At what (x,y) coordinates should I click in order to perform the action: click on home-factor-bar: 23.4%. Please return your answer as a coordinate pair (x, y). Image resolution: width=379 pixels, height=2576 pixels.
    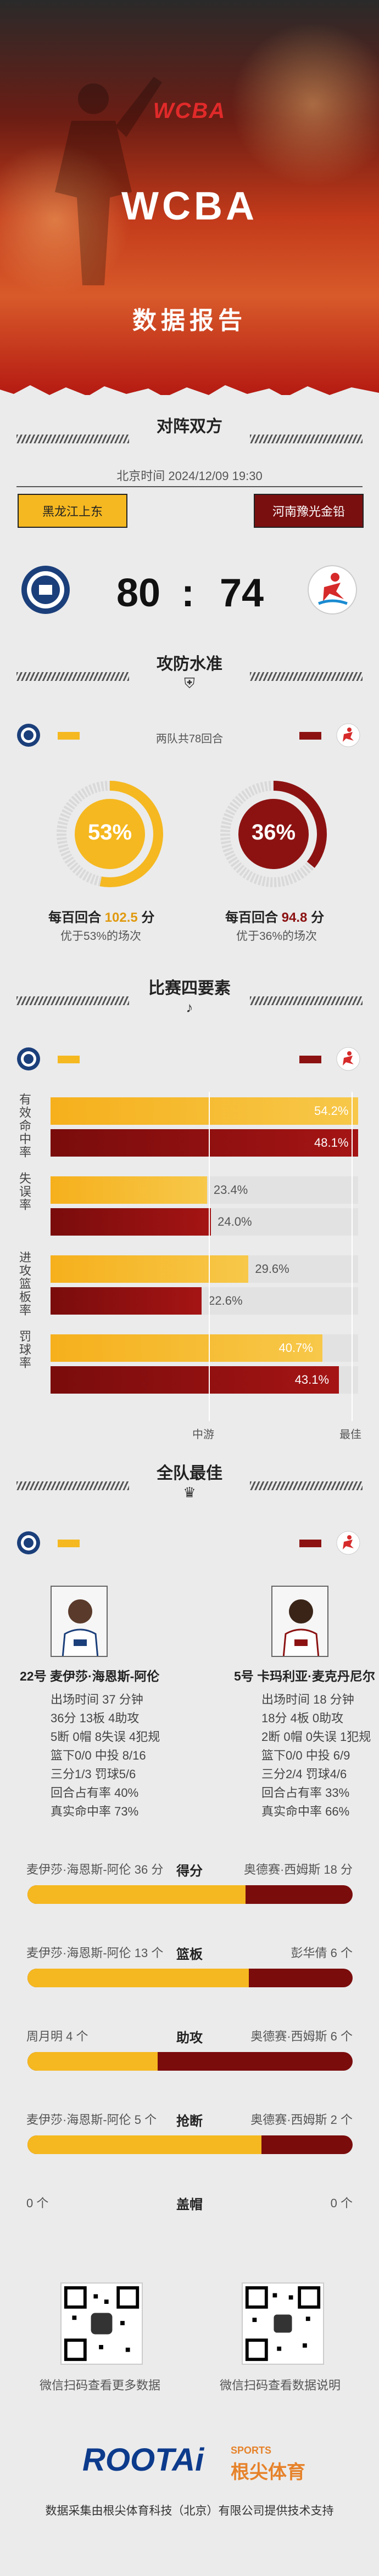
    Looking at the image, I should click on (204, 1190).